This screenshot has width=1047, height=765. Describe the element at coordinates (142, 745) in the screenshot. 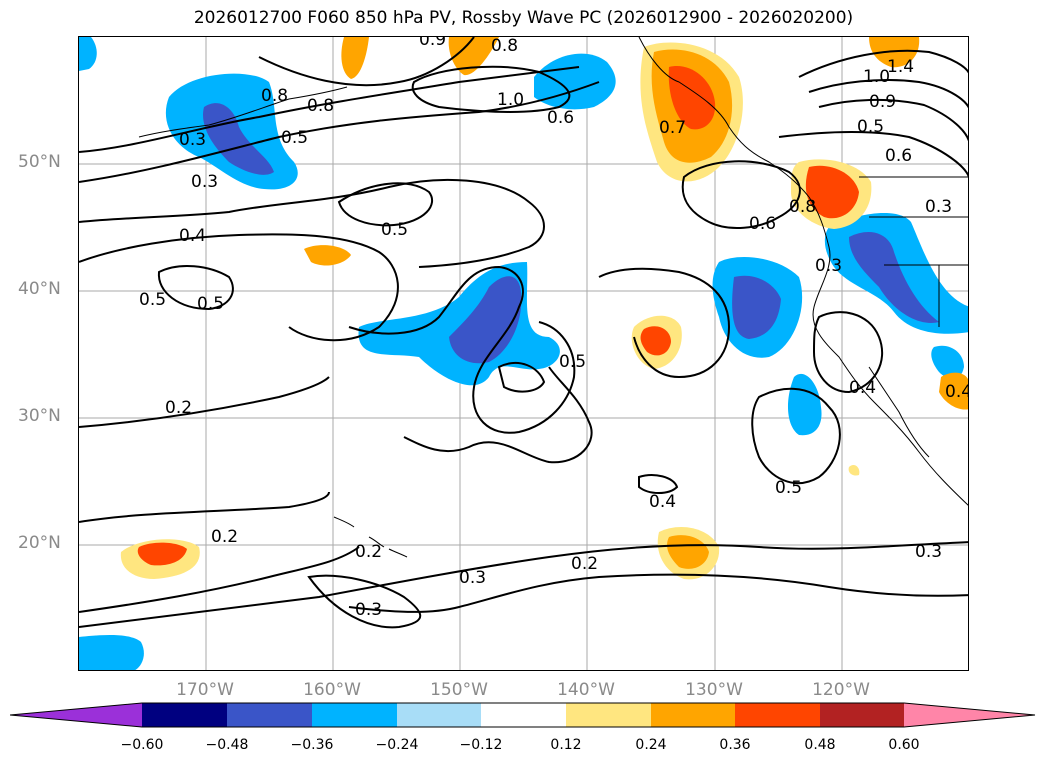

I see `colorbar-tick: −0.60` at that location.